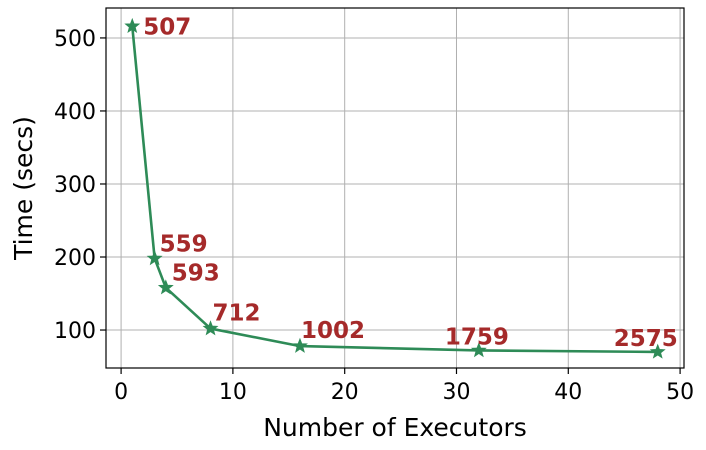 This screenshot has height=450, width=706. What do you see at coordinates (646, 339) in the screenshot?
I see `data-point-label: 2575` at bounding box center [646, 339].